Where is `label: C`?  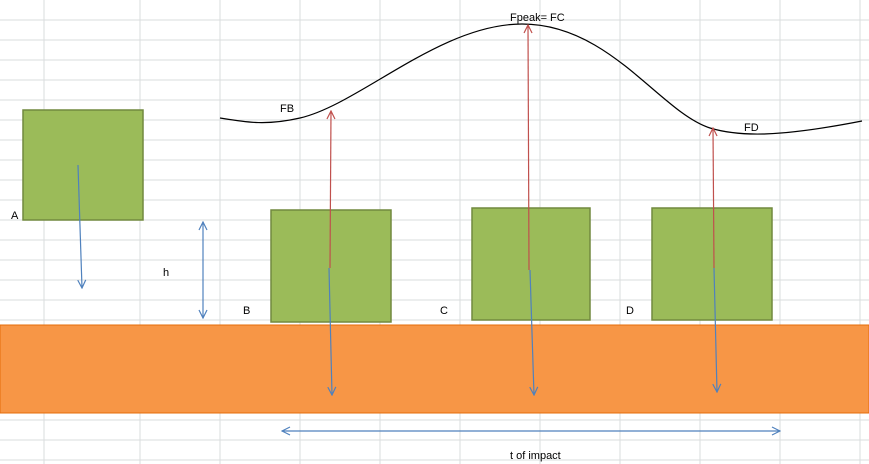 label: C is located at coordinates (444, 311).